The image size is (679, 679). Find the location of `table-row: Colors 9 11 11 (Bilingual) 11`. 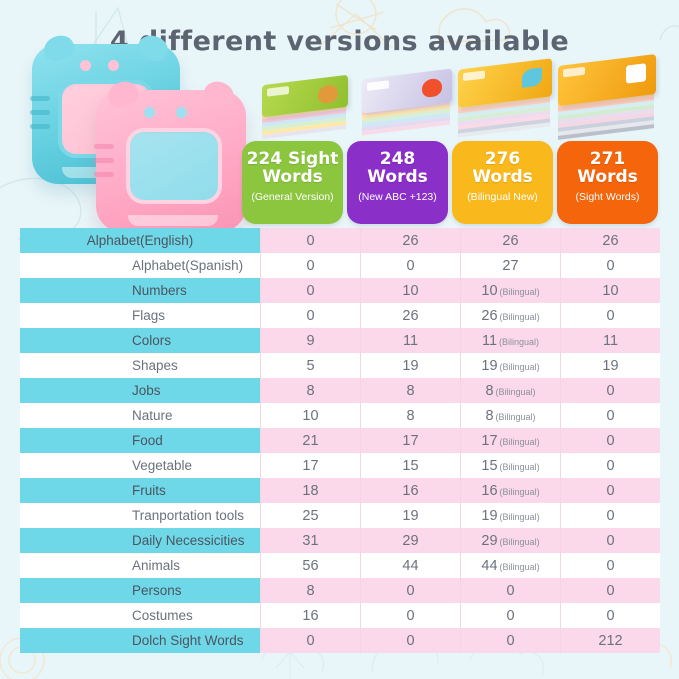

table-row: Colors 9 11 11 (Bilingual) 11 is located at coordinates (340, 340).